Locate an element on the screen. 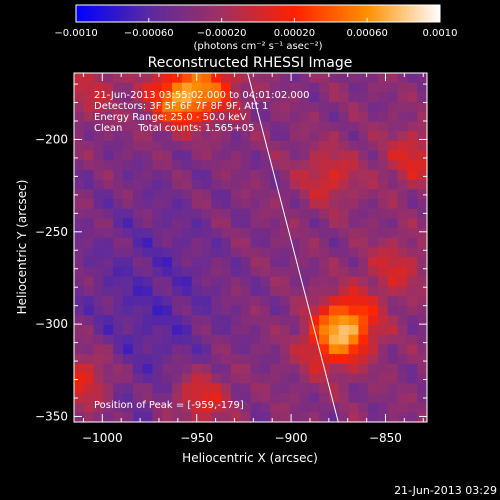  chart-title: Reconstructed RHESSI Image is located at coordinates (250, 63).